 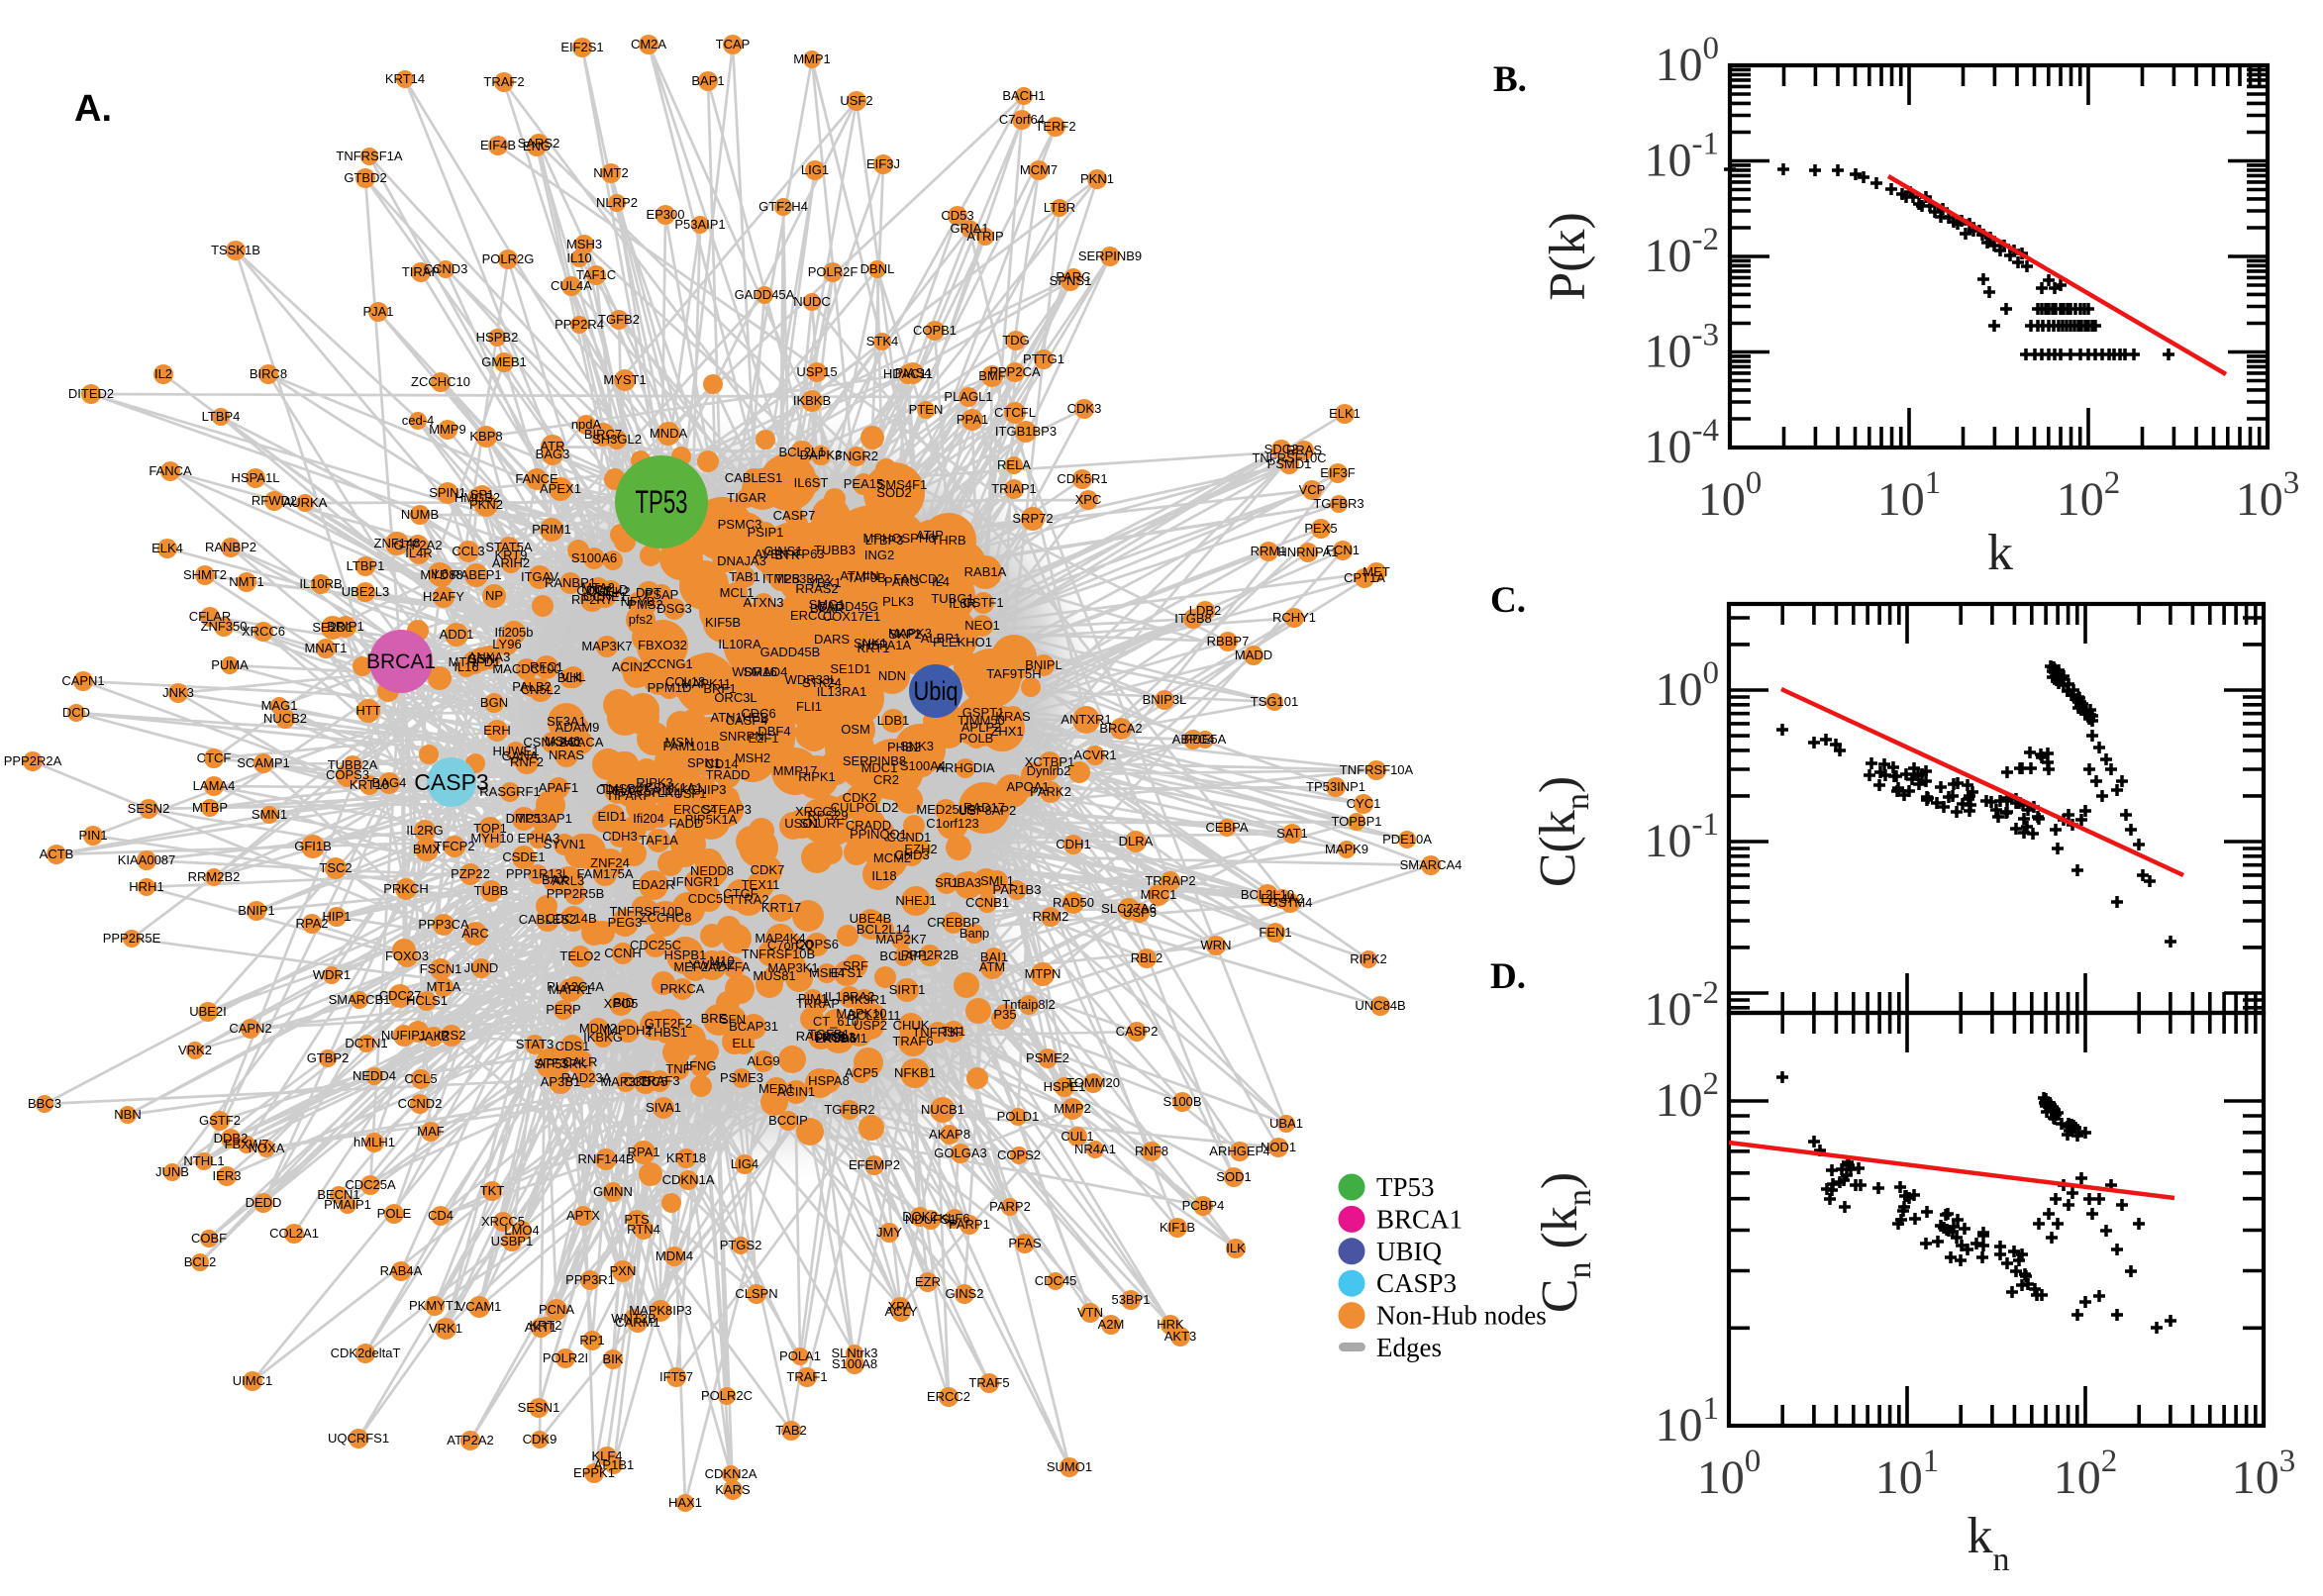 I want to click on svg-text: BIRC8, so click(x=268, y=374).